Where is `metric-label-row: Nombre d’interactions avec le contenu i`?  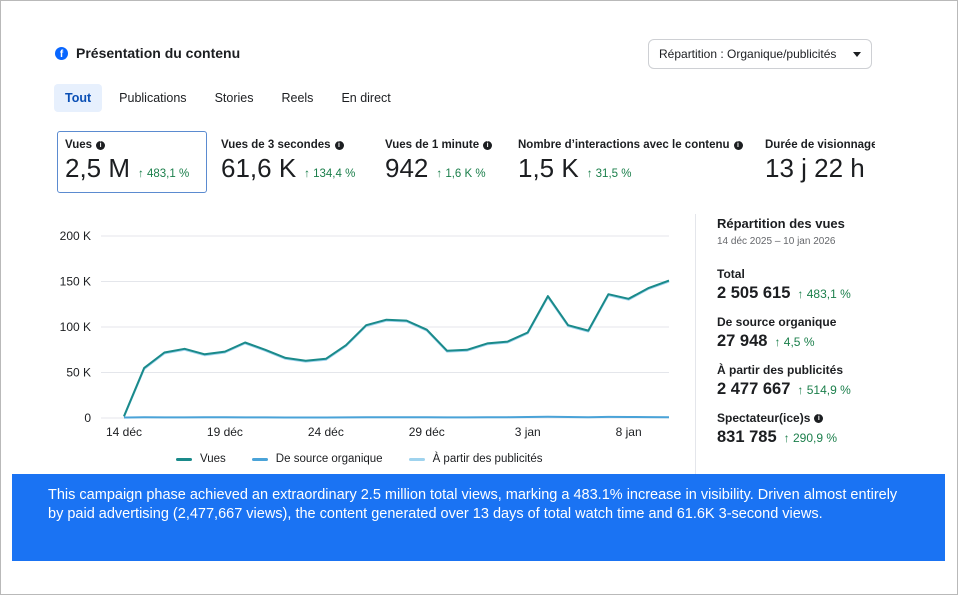
metric-label-row: Nombre d’interactions avec le contenu i is located at coordinates (630, 145).